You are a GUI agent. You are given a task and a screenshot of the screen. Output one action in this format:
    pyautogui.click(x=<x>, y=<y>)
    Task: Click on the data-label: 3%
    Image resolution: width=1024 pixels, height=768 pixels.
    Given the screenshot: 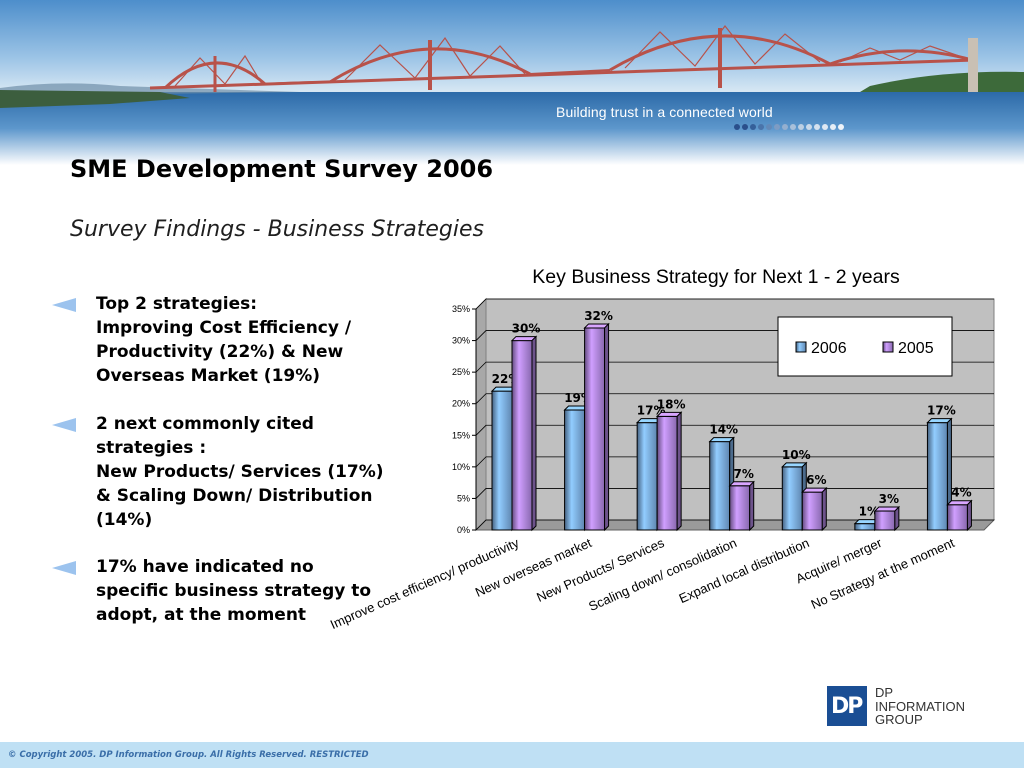 What is the action you would take?
    pyautogui.click(x=889, y=499)
    